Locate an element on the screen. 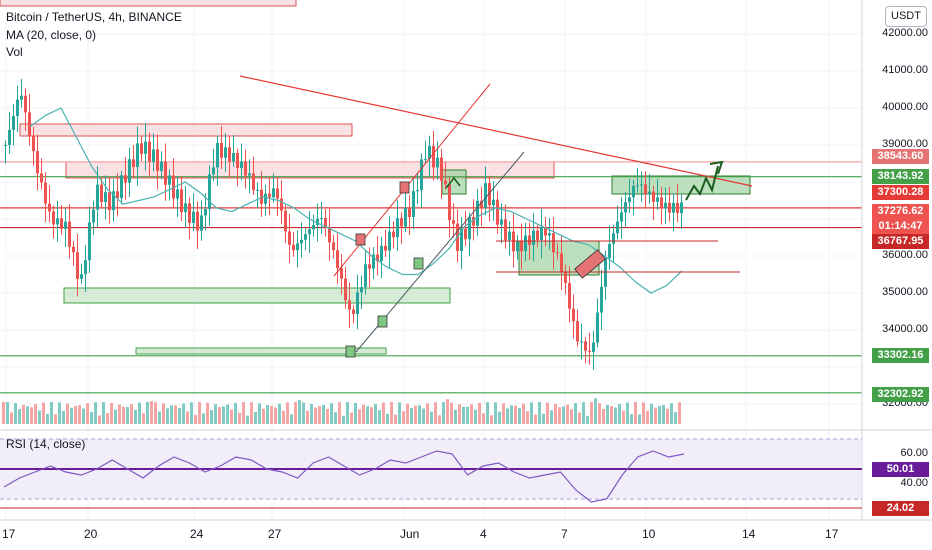 This screenshot has width=932, height=550. pattern-marker is located at coordinates (350, 351).